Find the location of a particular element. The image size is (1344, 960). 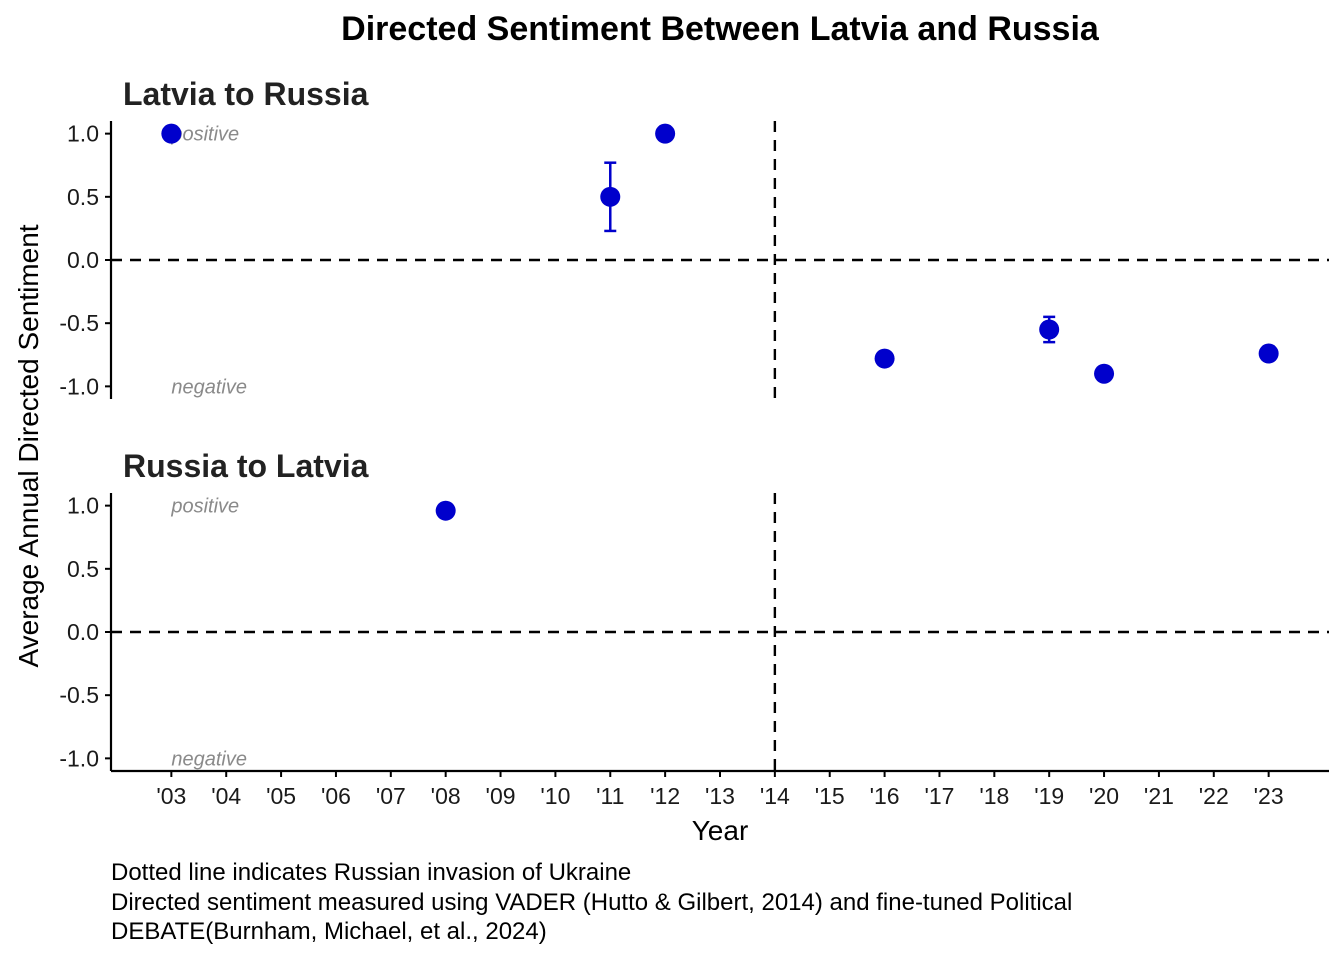

latvia-to-russia-y-tick-label: -1.0 is located at coordinates (79, 386).